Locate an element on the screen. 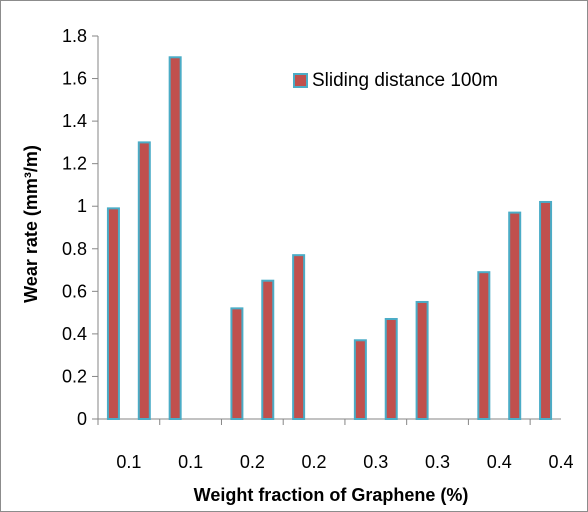  x-axis-ticks is located at coordinates (314, 422).